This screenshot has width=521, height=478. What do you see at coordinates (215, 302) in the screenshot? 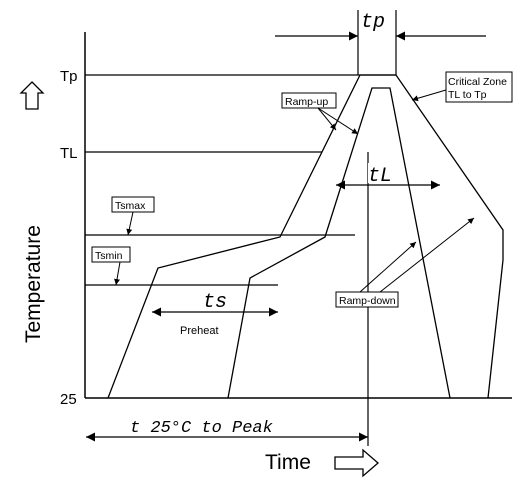
I see `ts-dimension-label: ts` at bounding box center [215, 302].